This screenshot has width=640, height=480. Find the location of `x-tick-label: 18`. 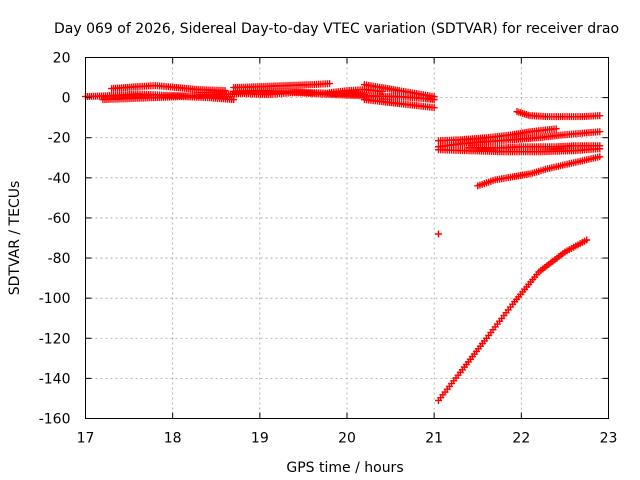

x-tick-label: 18 is located at coordinates (173, 439).